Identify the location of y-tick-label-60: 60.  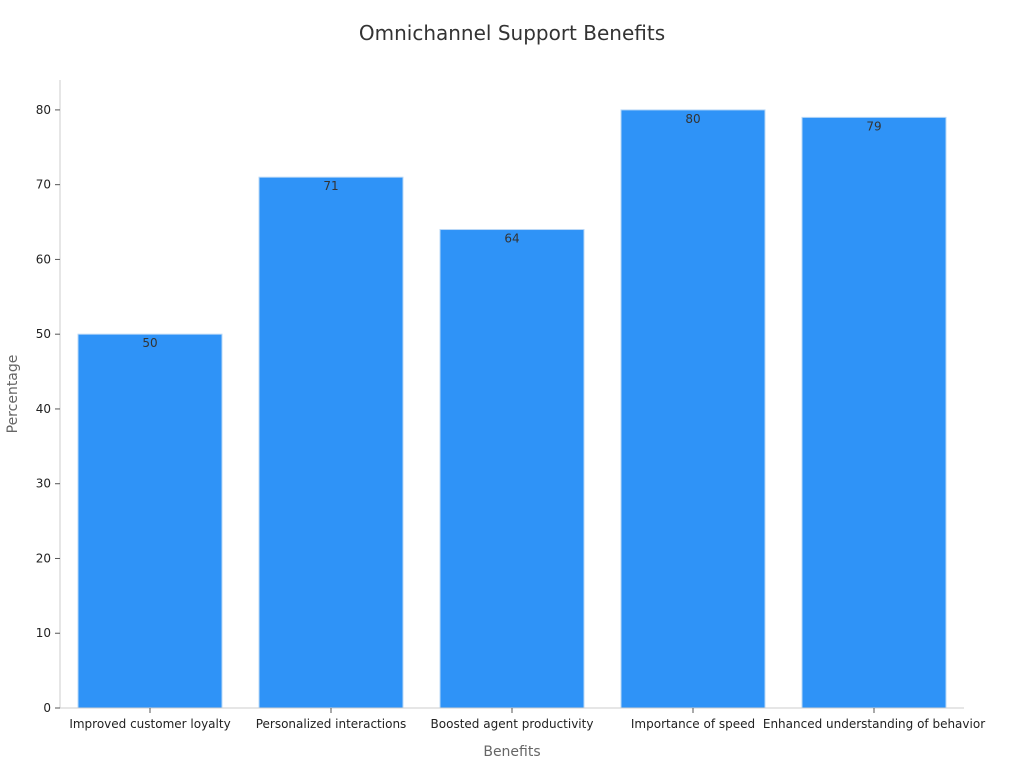
(43, 259).